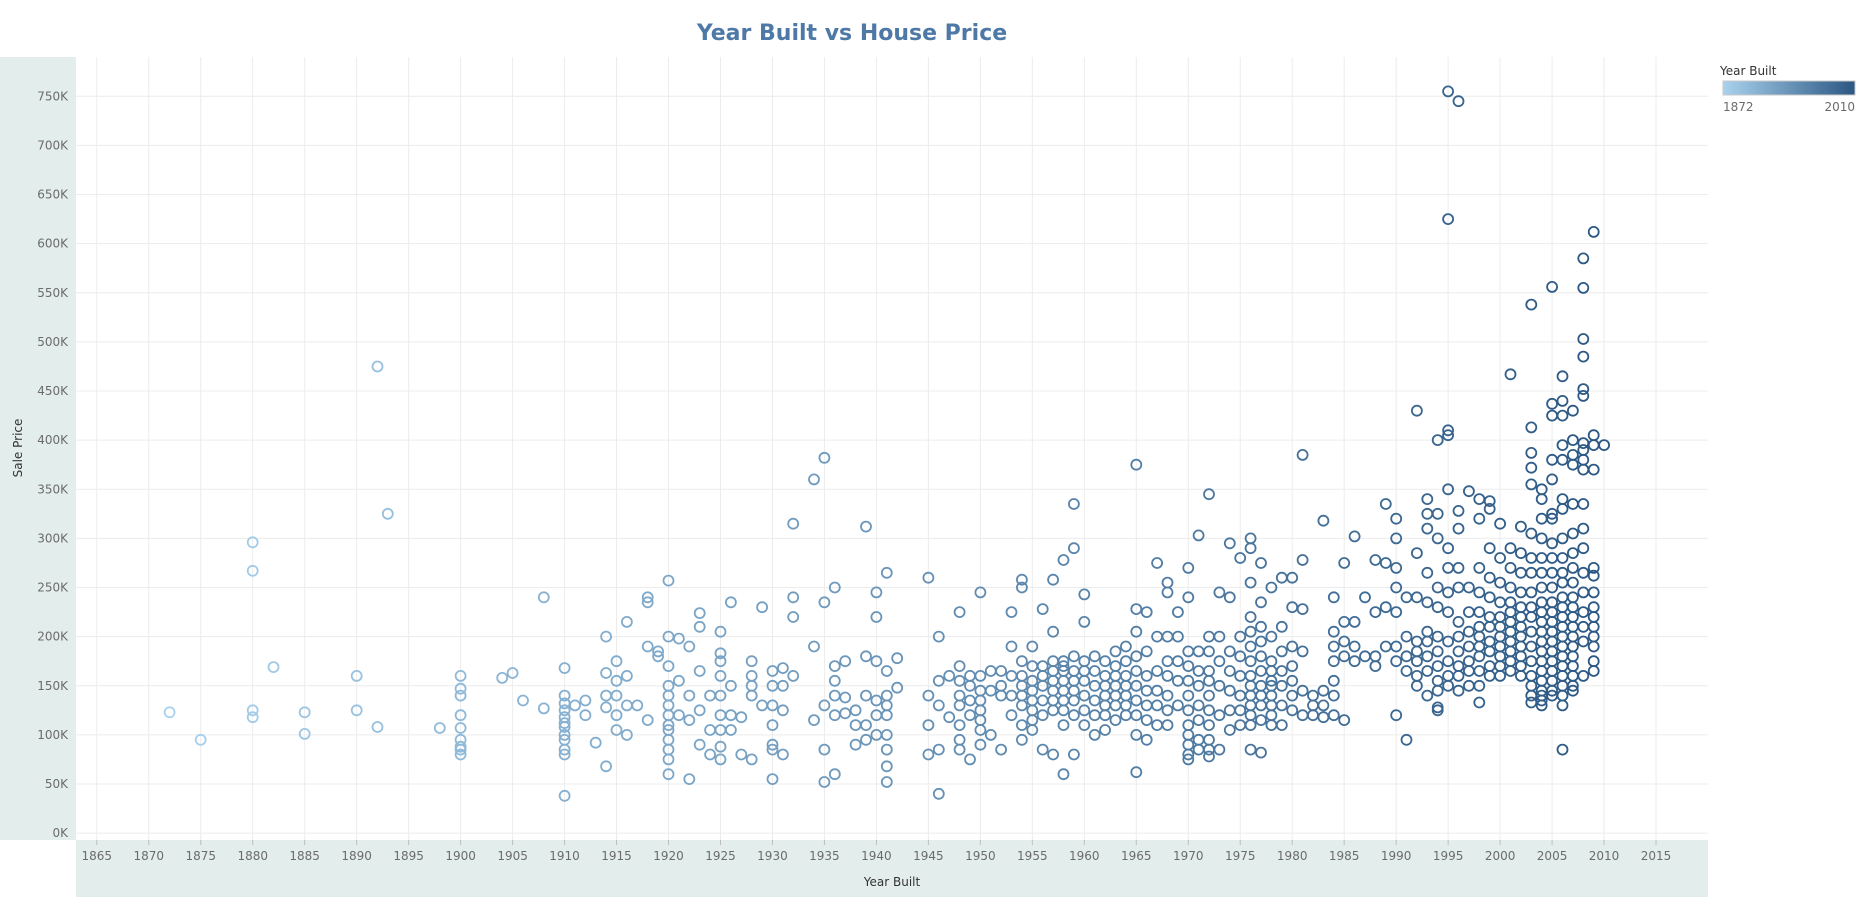 This screenshot has height=897, width=1859. What do you see at coordinates (53, 735) in the screenshot?
I see `y-tick-label: 100K` at bounding box center [53, 735].